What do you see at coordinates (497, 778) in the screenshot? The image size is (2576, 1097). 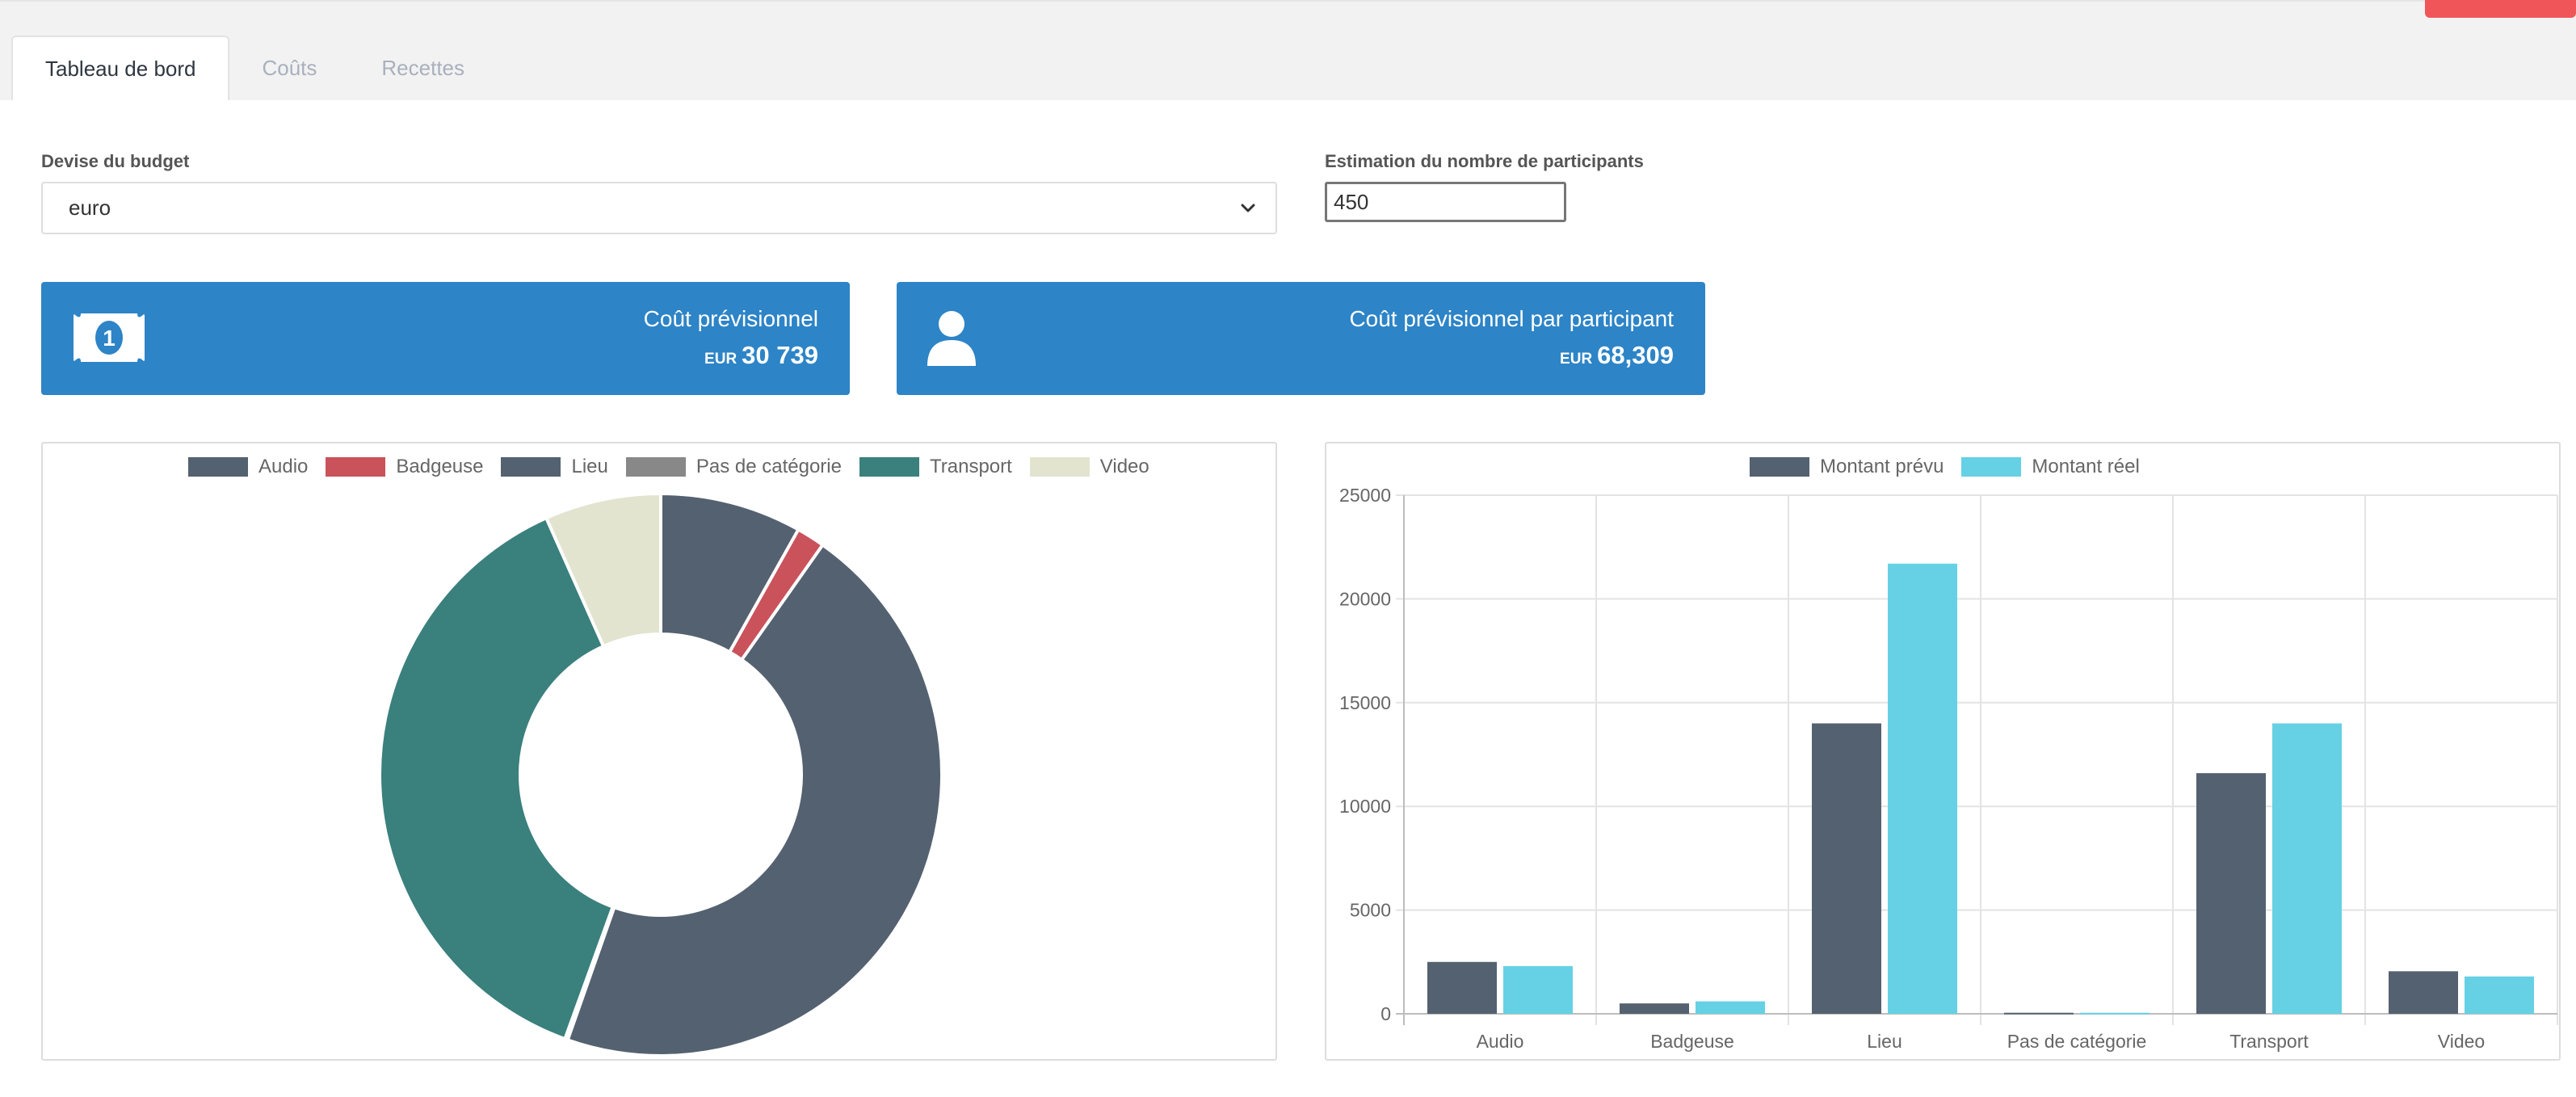 I see `slice-transport` at bounding box center [497, 778].